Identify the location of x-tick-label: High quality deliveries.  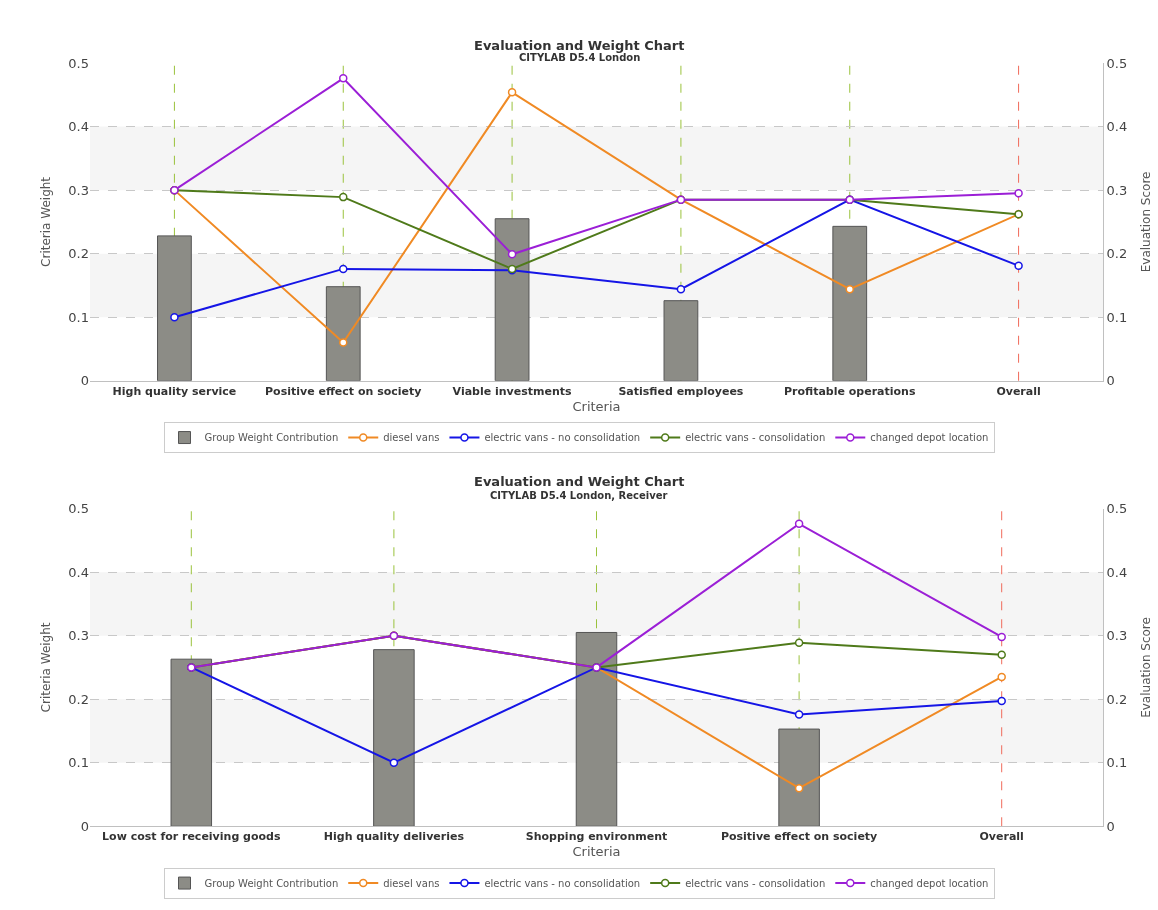
(394, 837).